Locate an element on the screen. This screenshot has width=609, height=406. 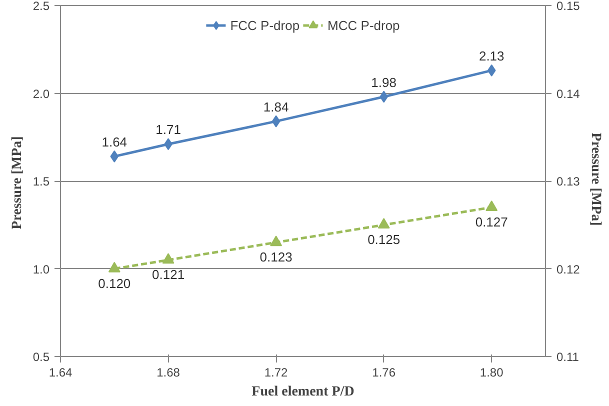
x-tick-label: 1.76 is located at coordinates (384, 373).